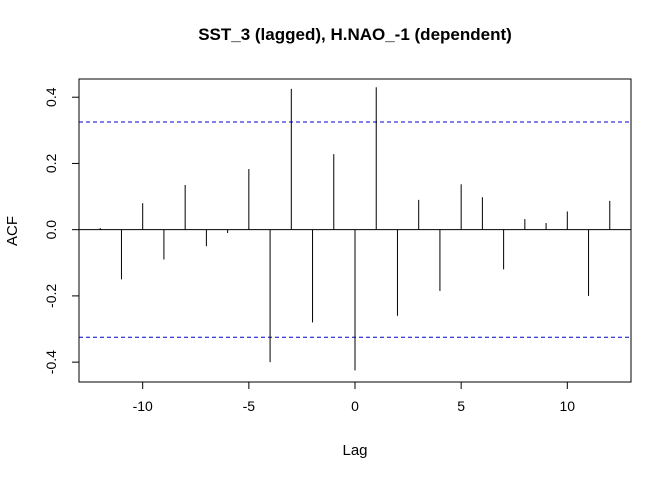 Image resolution: width=672 pixels, height=480 pixels. What do you see at coordinates (143, 406) in the screenshot?
I see `x-tick-label: -10` at bounding box center [143, 406].